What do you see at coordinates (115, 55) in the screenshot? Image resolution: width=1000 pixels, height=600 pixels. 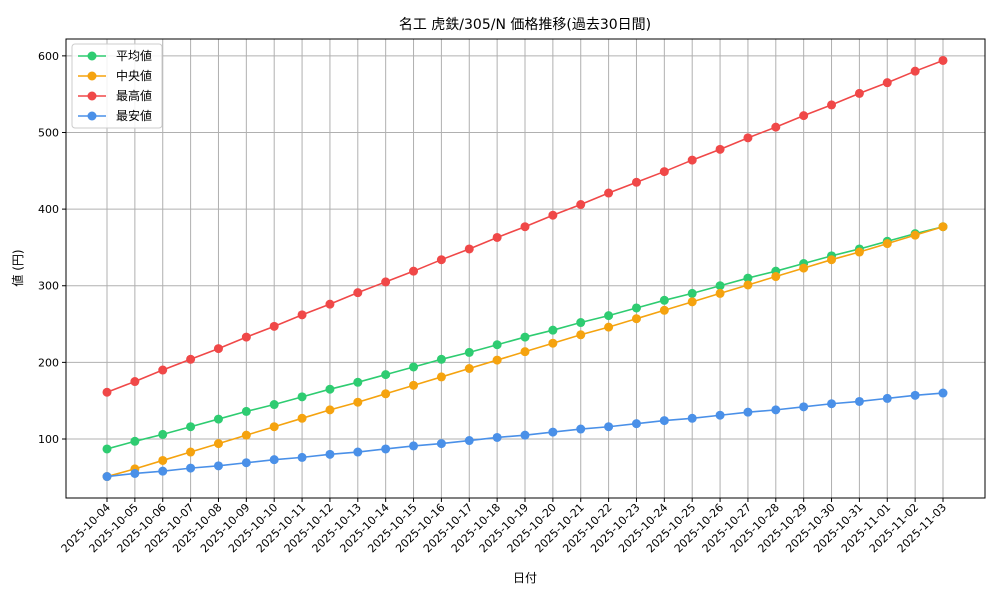 I see `legend-item: 平均値` at bounding box center [115, 55].